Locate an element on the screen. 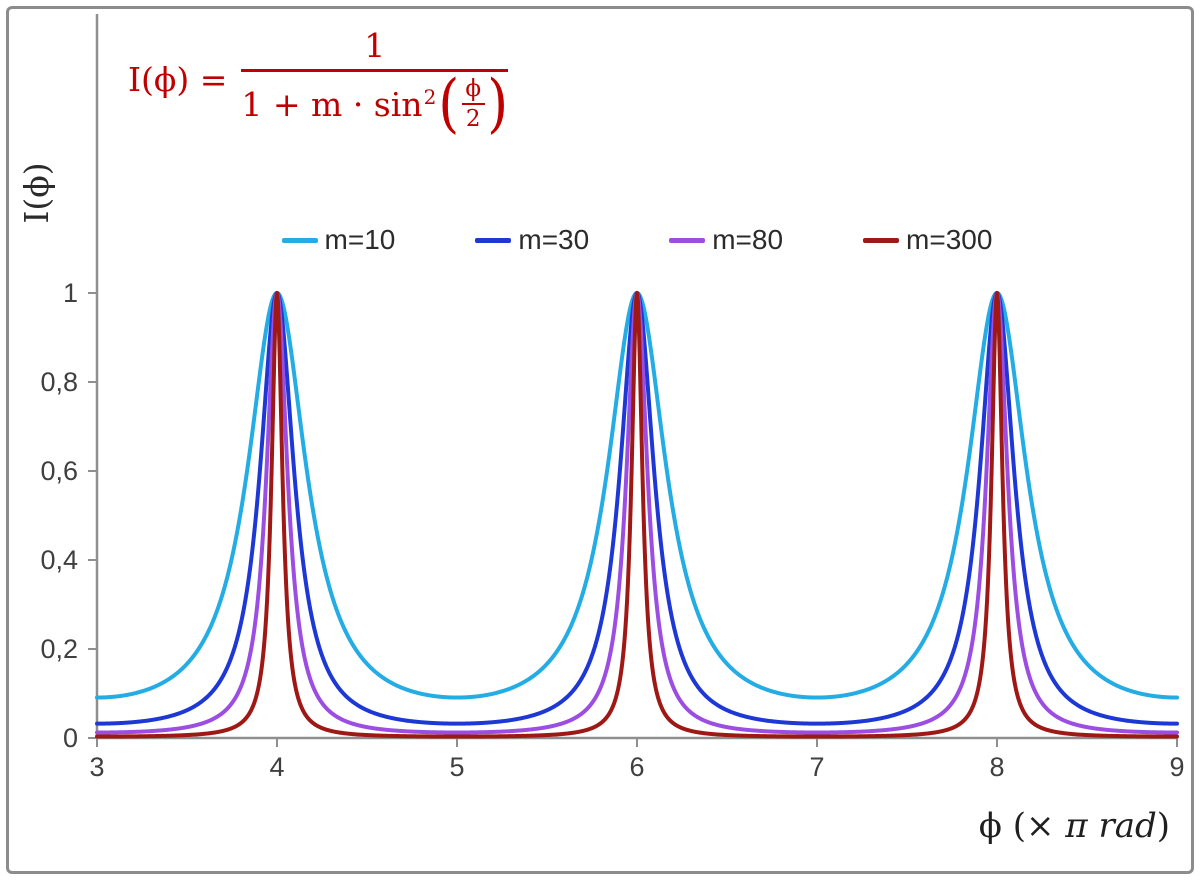 This screenshot has height=880, width=1200. legend-label-10: m=10 is located at coordinates (360, 239).